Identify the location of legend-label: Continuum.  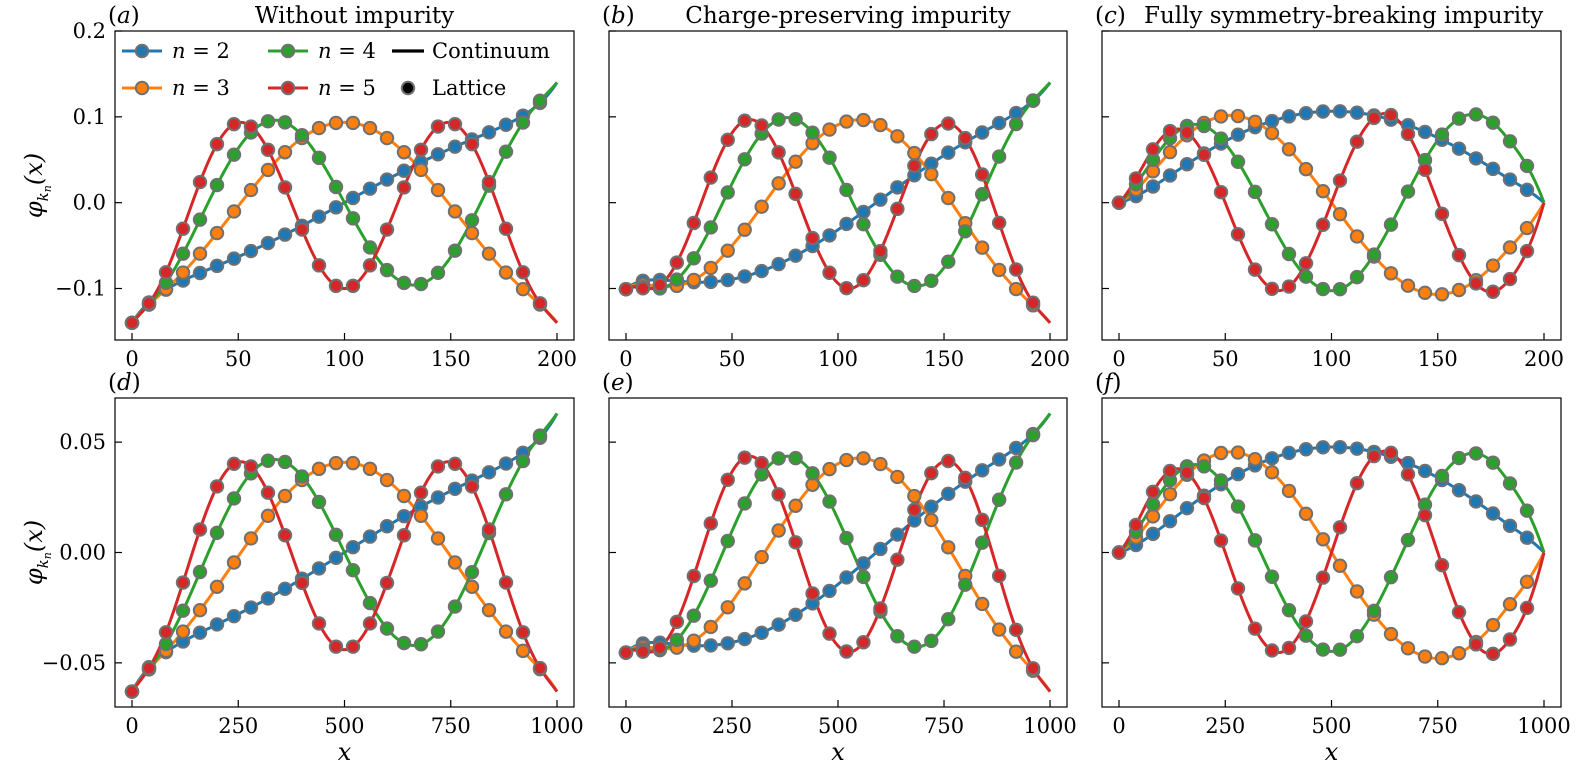
(491, 51).